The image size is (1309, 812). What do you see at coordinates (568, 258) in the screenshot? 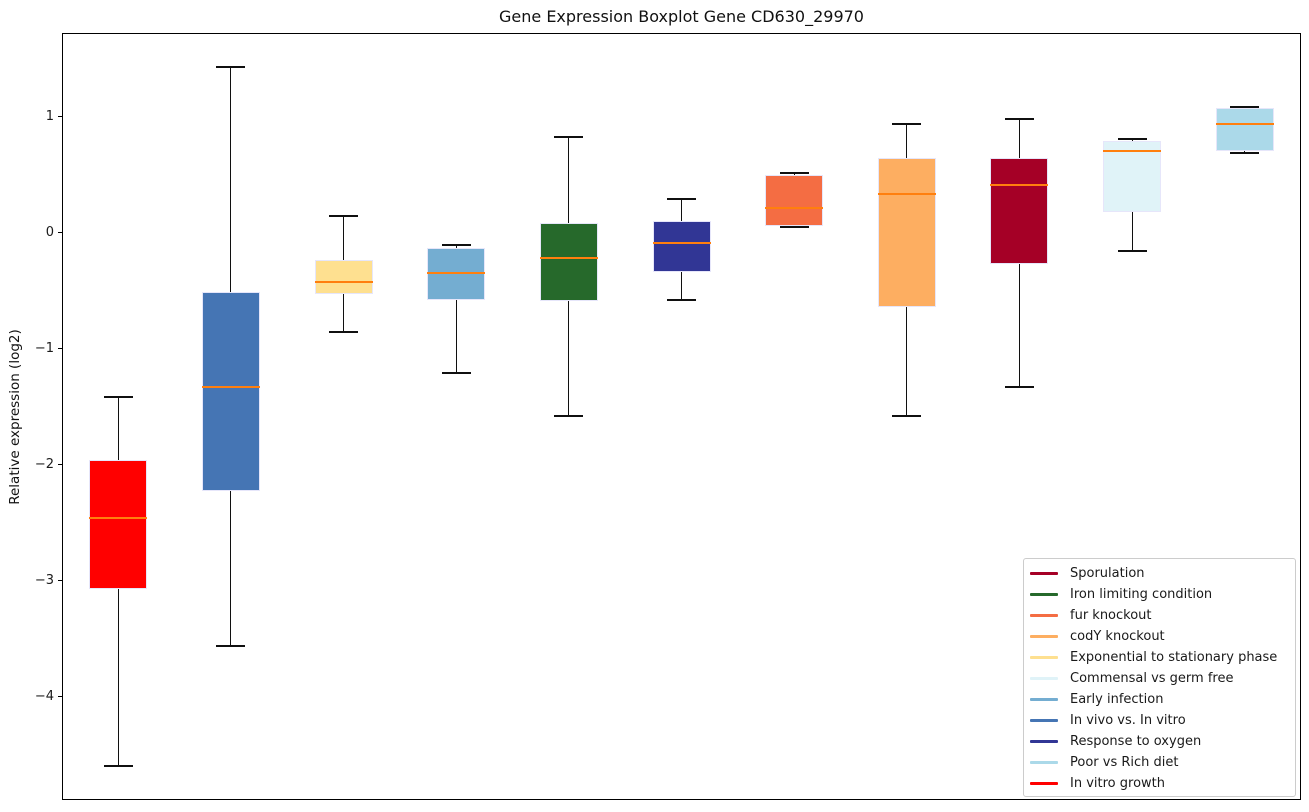
I see `median-line-iron-limiting-condition` at bounding box center [568, 258].